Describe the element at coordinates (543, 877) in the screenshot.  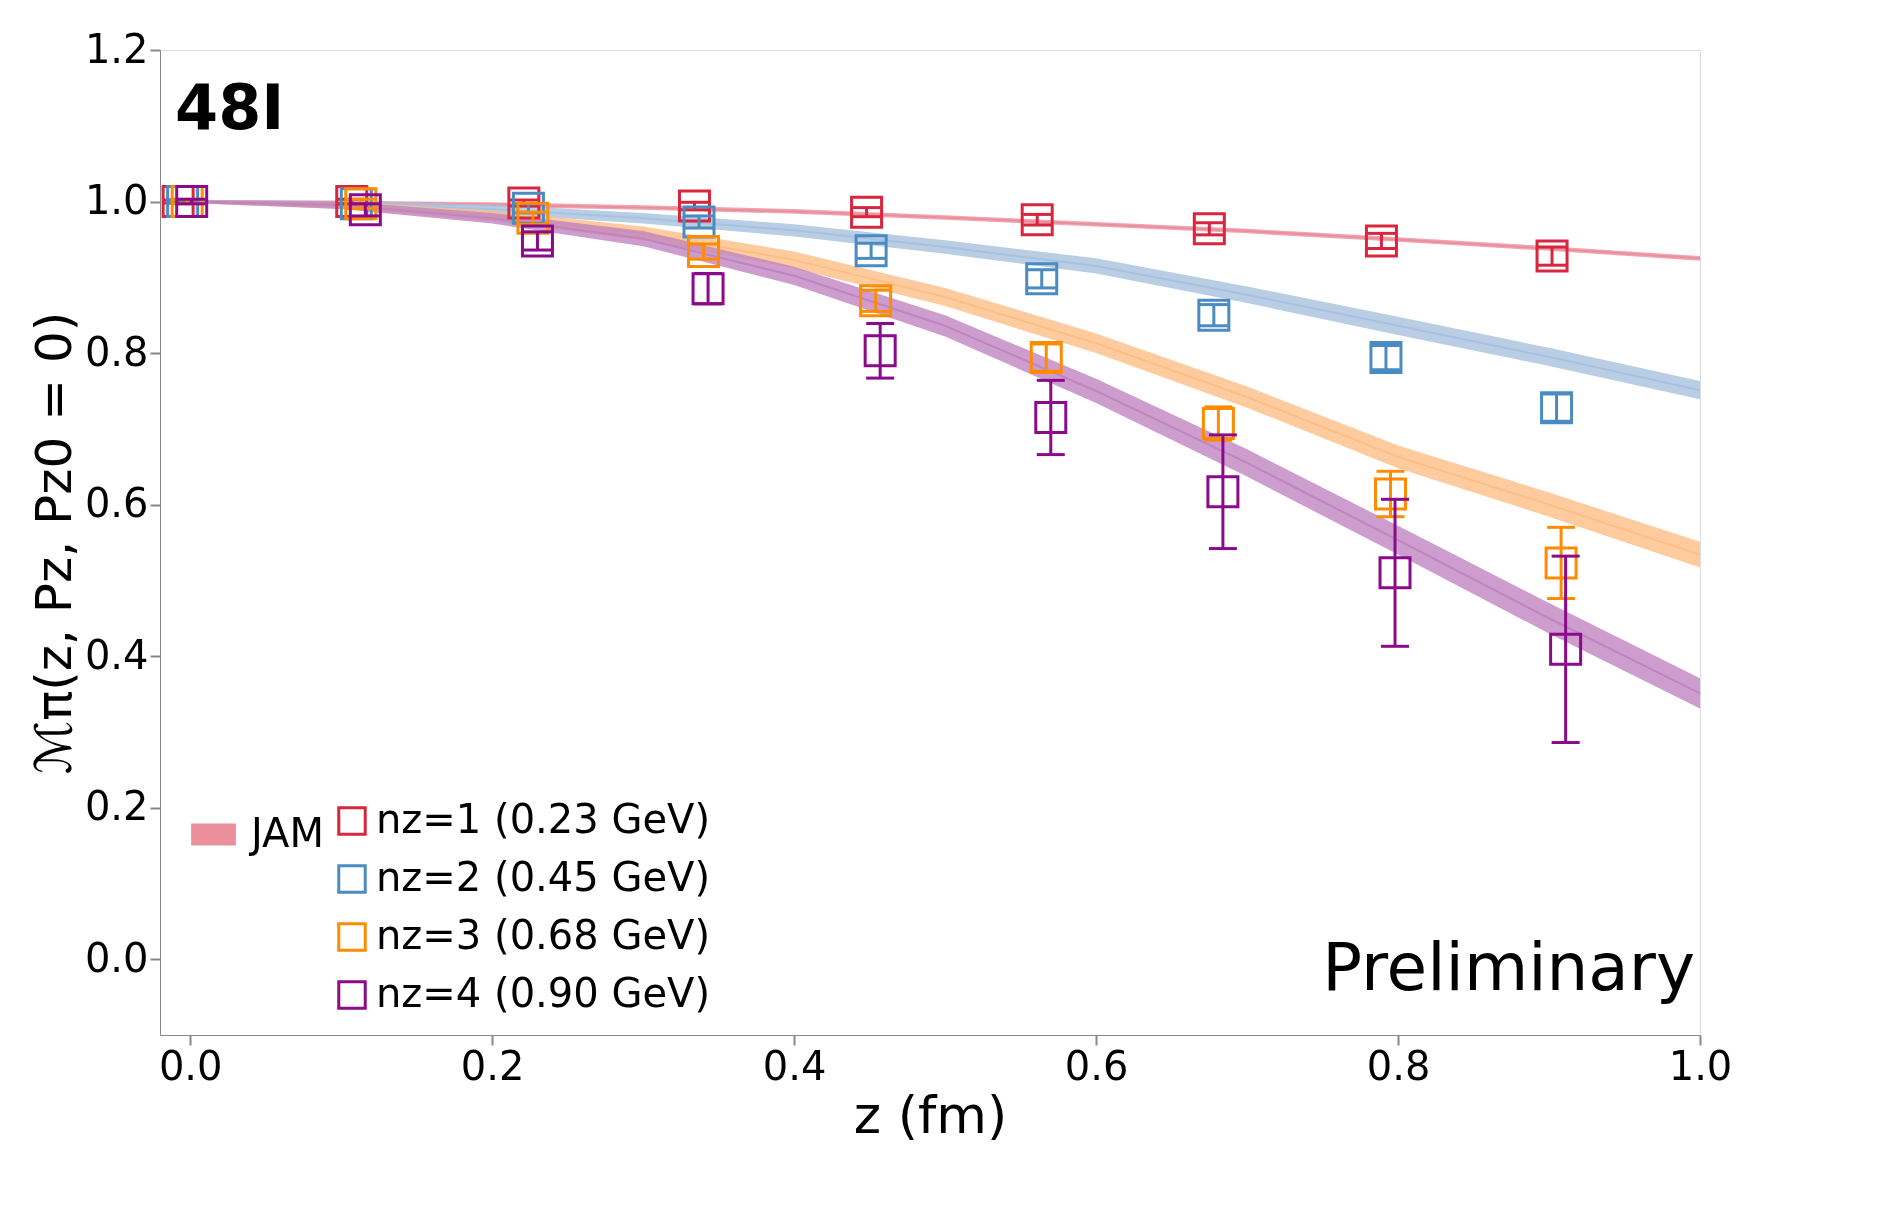
I see `legend-label: nz=2 (0.45 GeV)` at that location.